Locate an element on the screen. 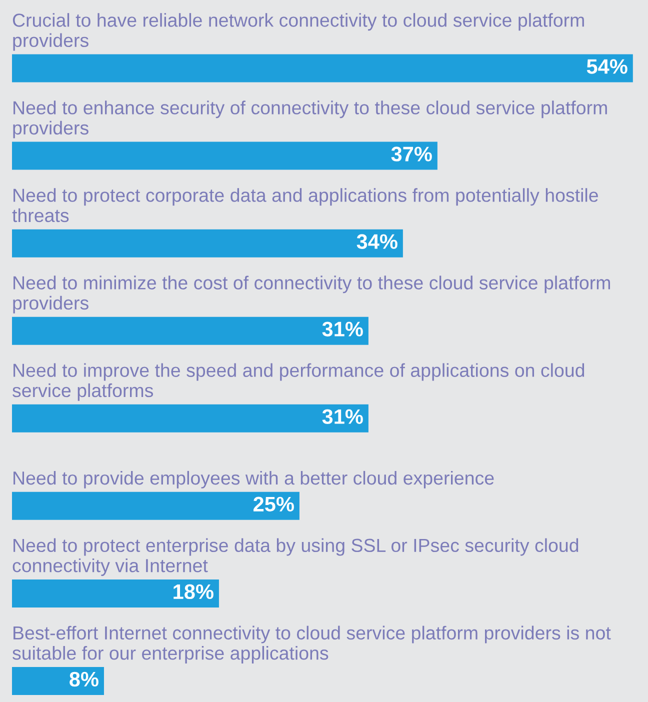 The width and height of the screenshot is (648, 702). y-tick-label: Need to provide employees with a better cloud experience is located at coordinates (254, 479).